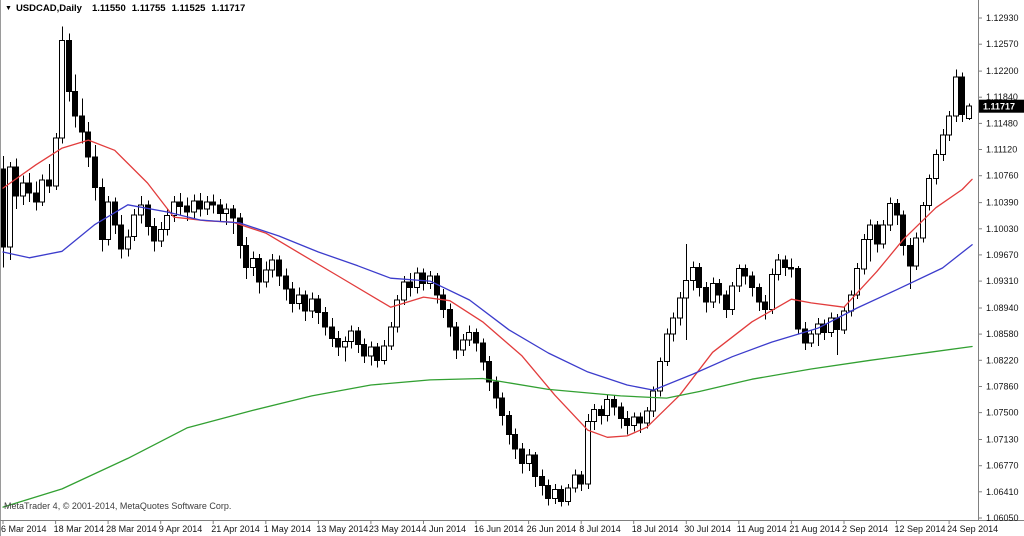 The height and width of the screenshot is (536, 1024). I want to click on price-axis-label: 1.08940, so click(1002, 308).